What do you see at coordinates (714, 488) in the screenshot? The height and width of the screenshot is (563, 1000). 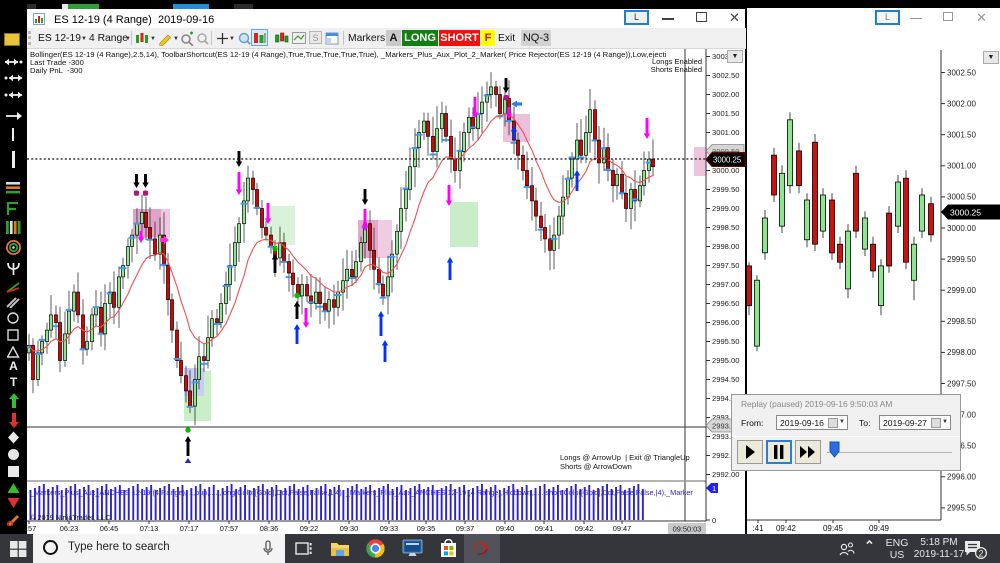 I see `svg-text: 1` at bounding box center [714, 488].